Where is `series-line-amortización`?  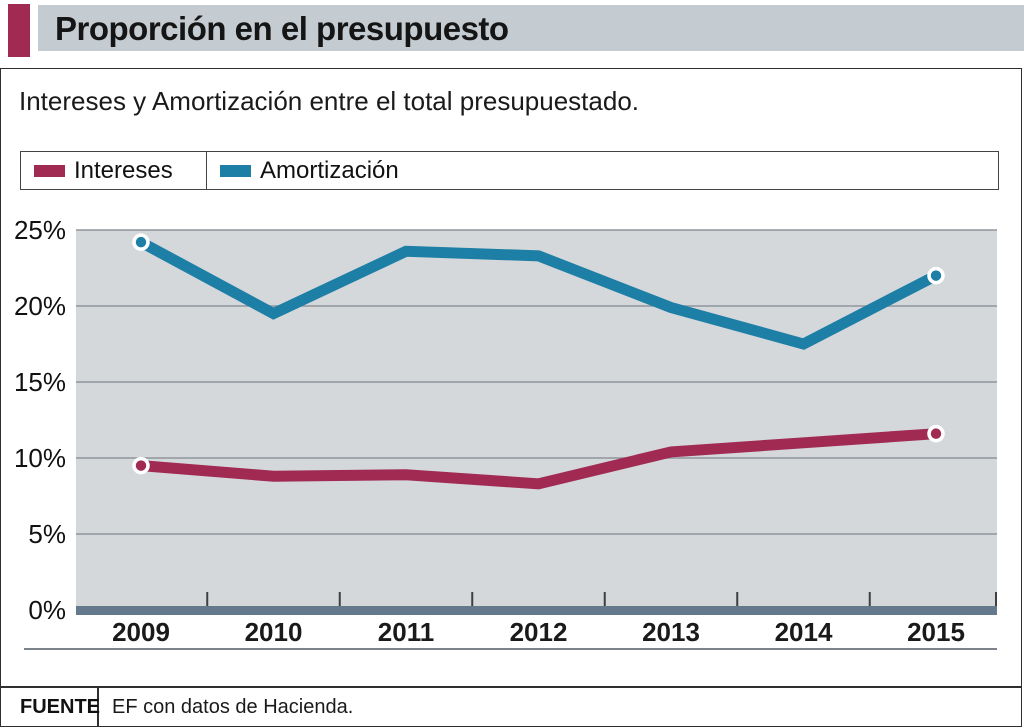 series-line-amortización is located at coordinates (538, 293).